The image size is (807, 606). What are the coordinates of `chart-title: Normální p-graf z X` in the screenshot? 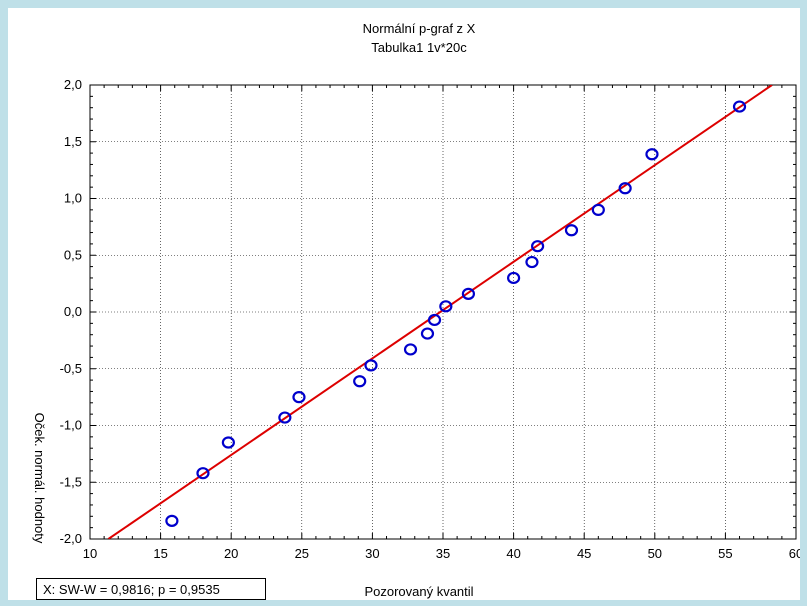 It's located at (419, 28).